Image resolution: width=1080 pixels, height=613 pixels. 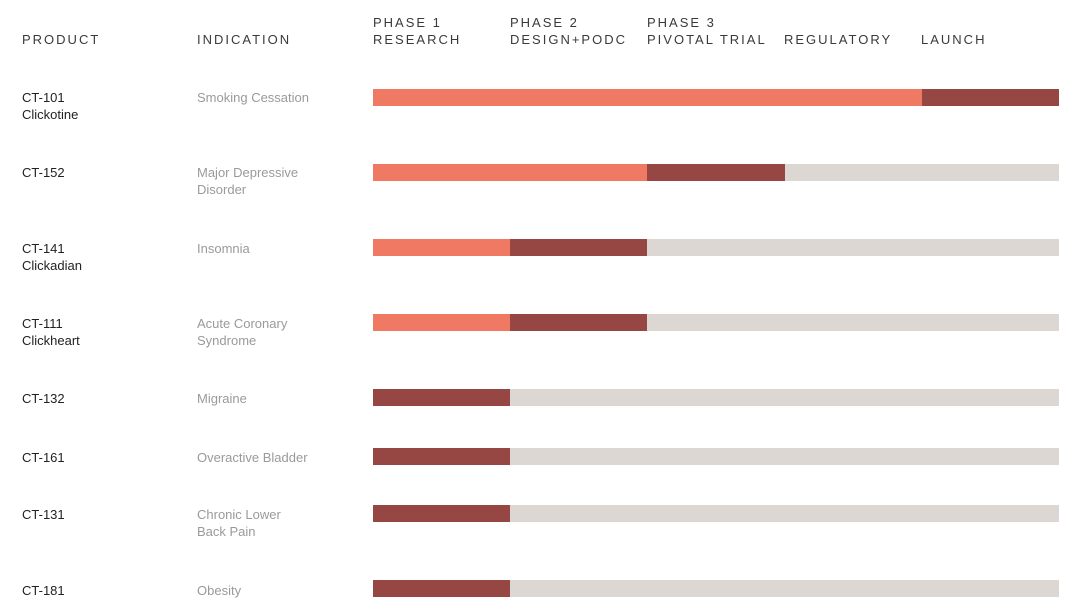 What do you see at coordinates (417, 31) in the screenshot?
I see `column-header-phase-1: PHASE 1 RESEARCH` at bounding box center [417, 31].